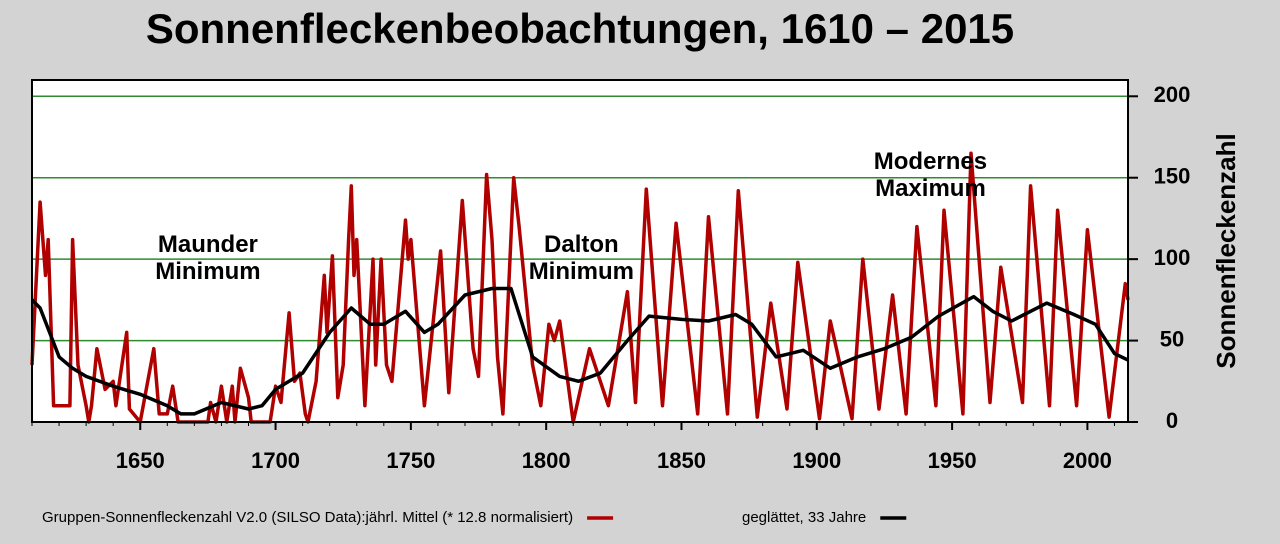 This screenshot has width=1280, height=544. I want to click on x-tick-label: 1650, so click(140, 460).